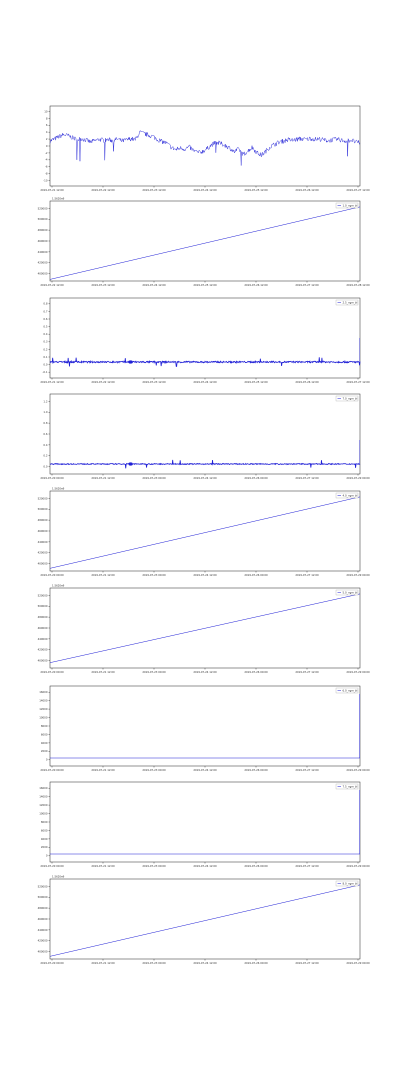 This screenshot has width=400, height=1067. I want to click on y-tick-label: 10, so click(46, 111).